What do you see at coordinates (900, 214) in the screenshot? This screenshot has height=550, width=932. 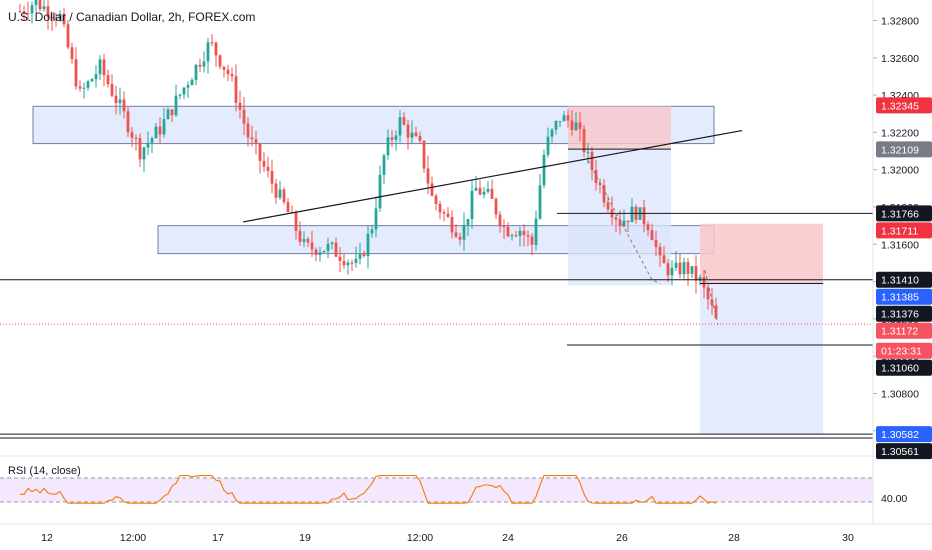 I see `price-tag-label: 1.31766` at bounding box center [900, 214].